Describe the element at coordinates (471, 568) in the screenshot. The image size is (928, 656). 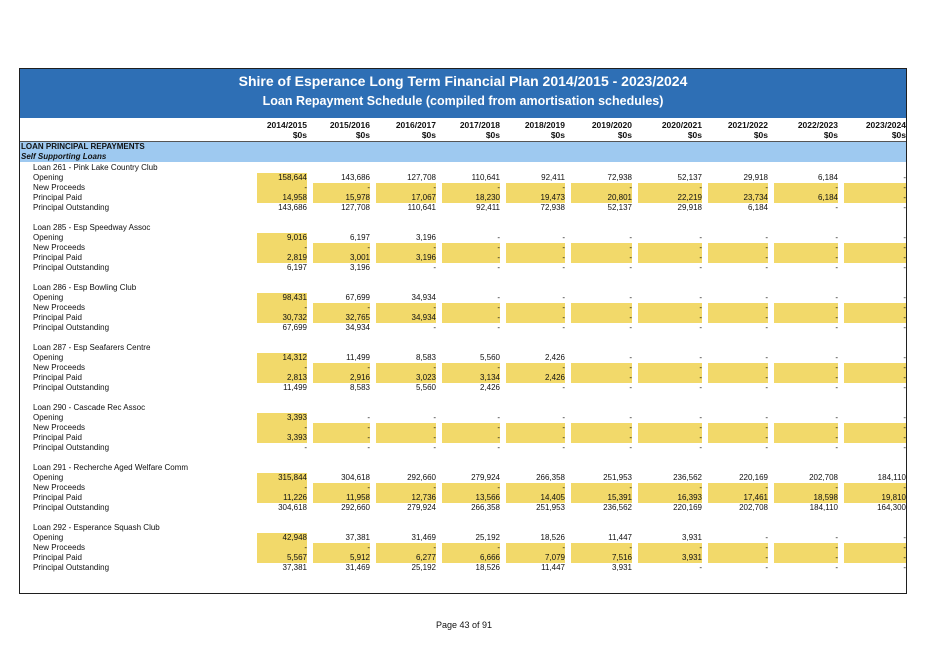
I see `table-cell: 18,526` at that location.